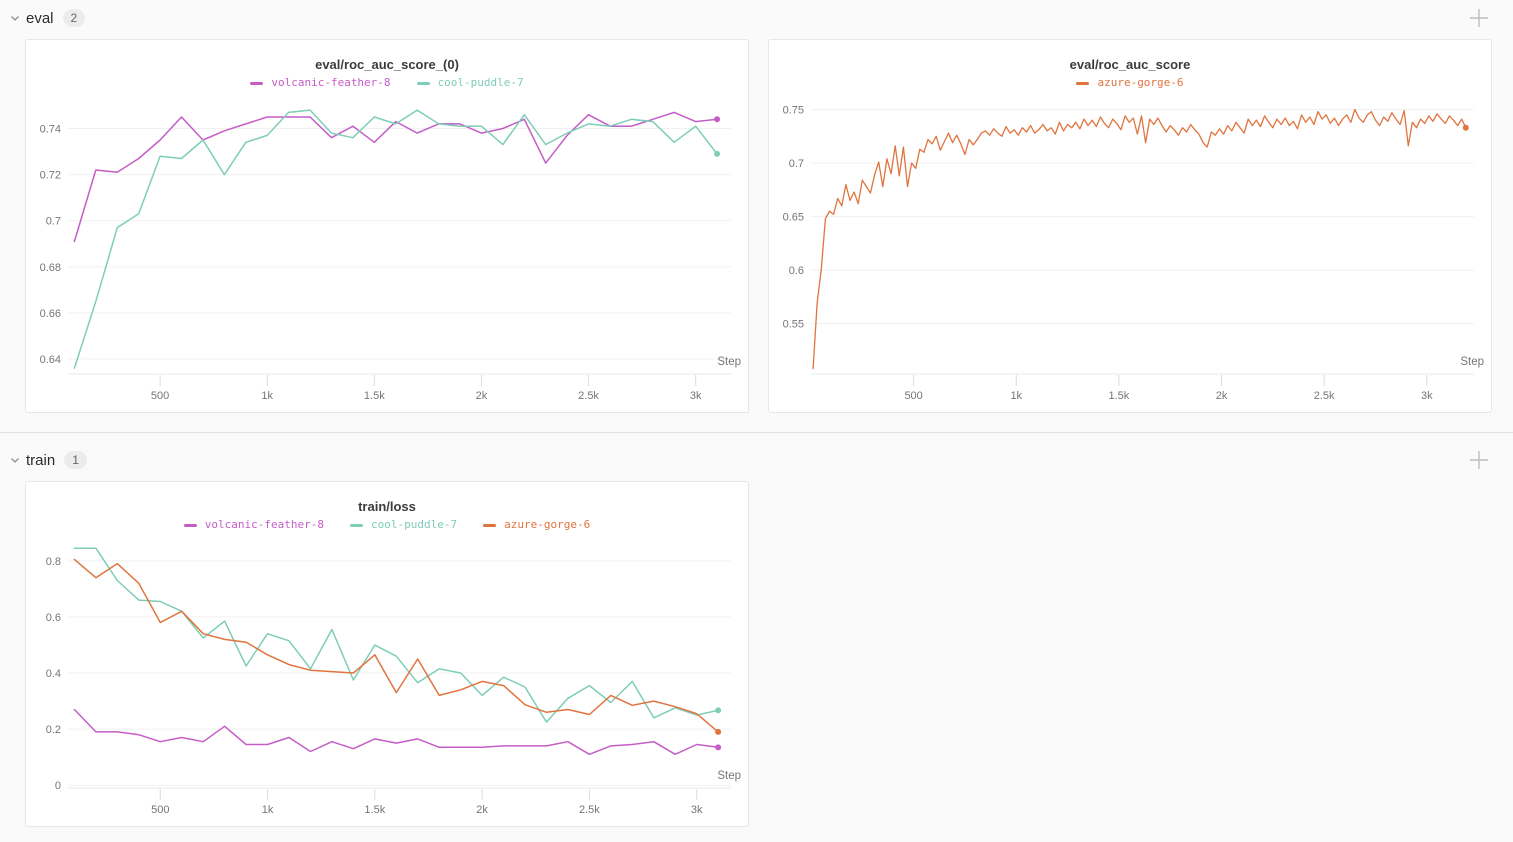 This screenshot has width=1513, height=842. Describe the element at coordinates (756, 18) in the screenshot. I see `section-eval-header: eval 2` at that location.